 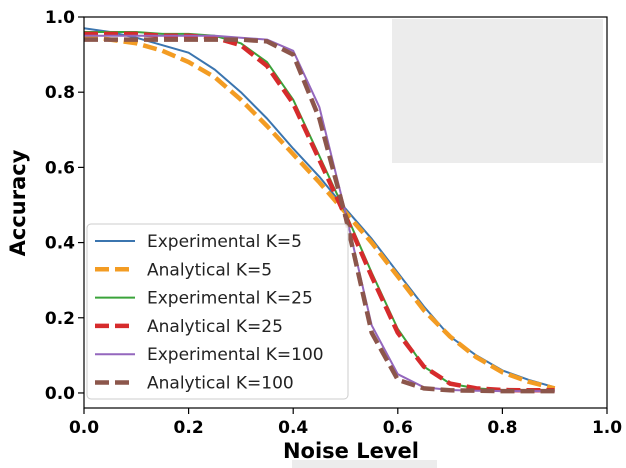 What do you see at coordinates (398, 428) in the screenshot?
I see `x-tick-label: 0.6` at bounding box center [398, 428].